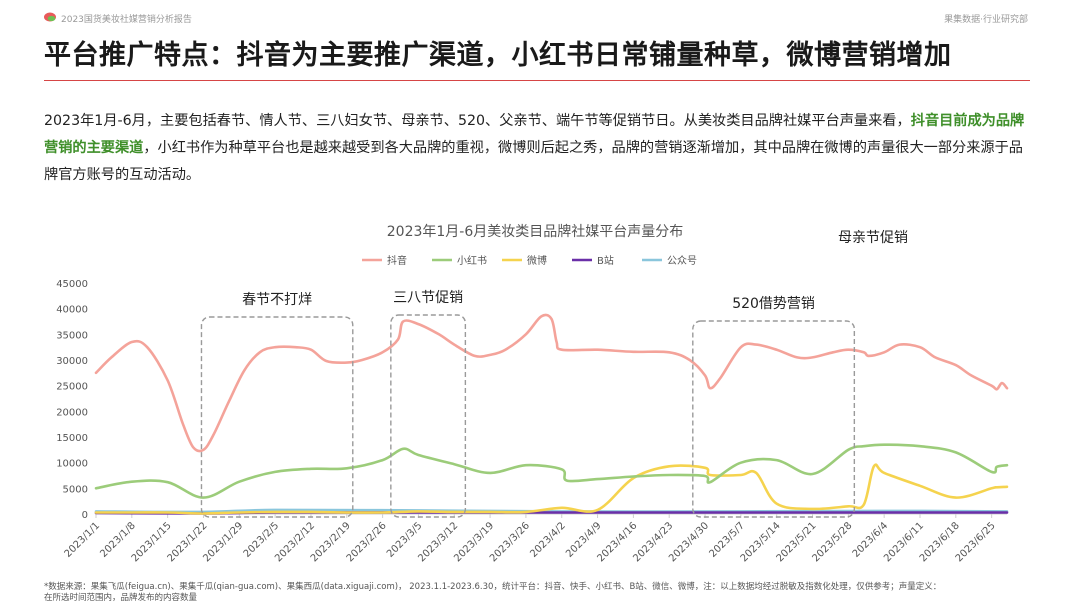  Describe the element at coordinates (126, 20) in the screenshot. I see `report-title: 2023国货美妆社媒营销分析报告` at that location.